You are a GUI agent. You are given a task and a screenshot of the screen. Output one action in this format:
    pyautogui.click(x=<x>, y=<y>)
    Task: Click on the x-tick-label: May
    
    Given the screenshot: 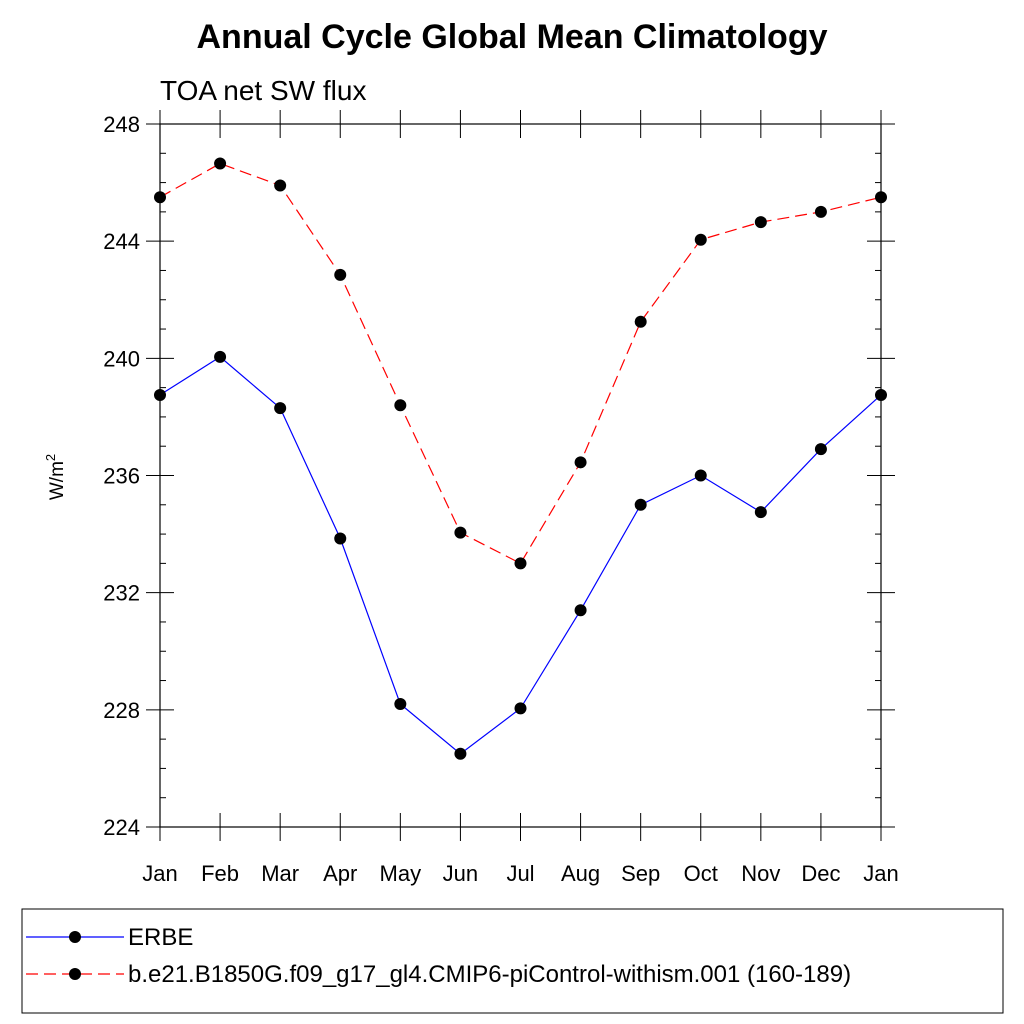 What is the action you would take?
    pyautogui.click(x=401, y=873)
    